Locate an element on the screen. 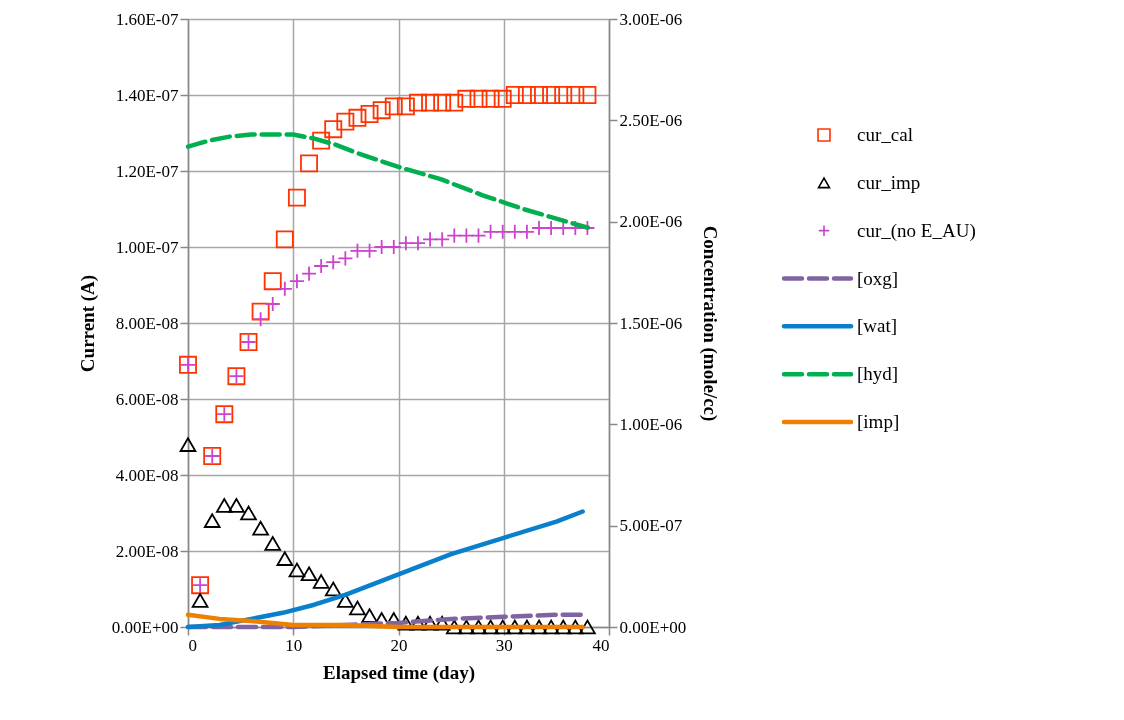 This screenshot has height=720, width=1124. legend-label: cur_cal is located at coordinates (885, 134).